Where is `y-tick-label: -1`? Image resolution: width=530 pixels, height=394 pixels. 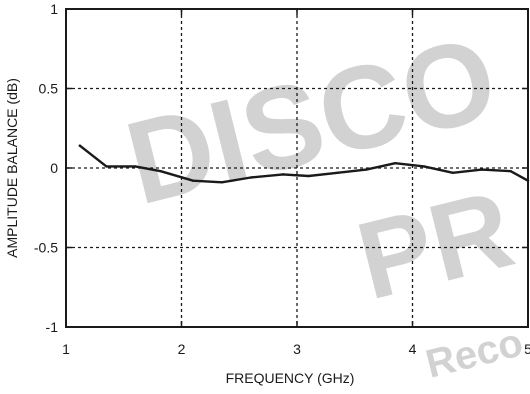 y-tick-label: -1 is located at coordinates (52, 327).